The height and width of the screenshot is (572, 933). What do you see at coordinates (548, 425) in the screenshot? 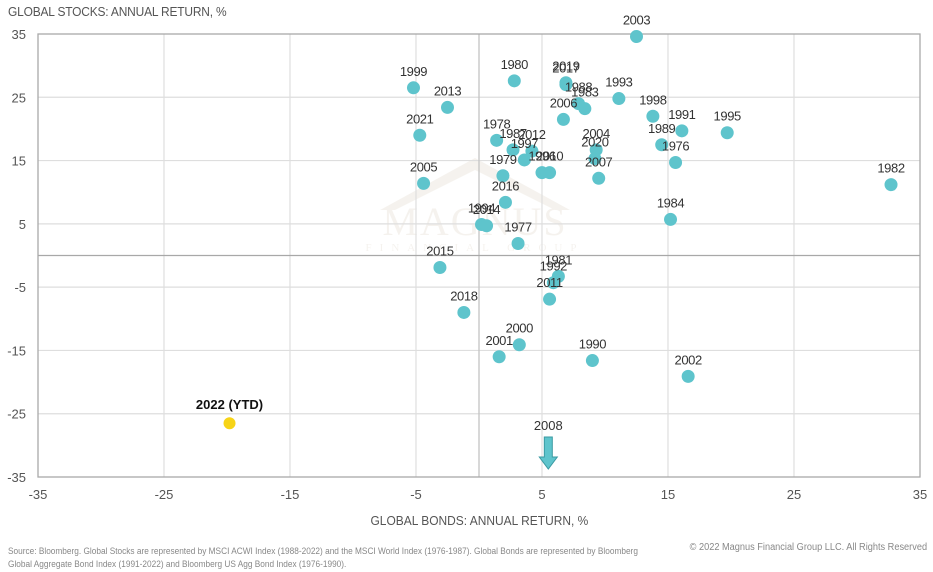
I see `offchart-label-2008: 2008` at bounding box center [548, 425].